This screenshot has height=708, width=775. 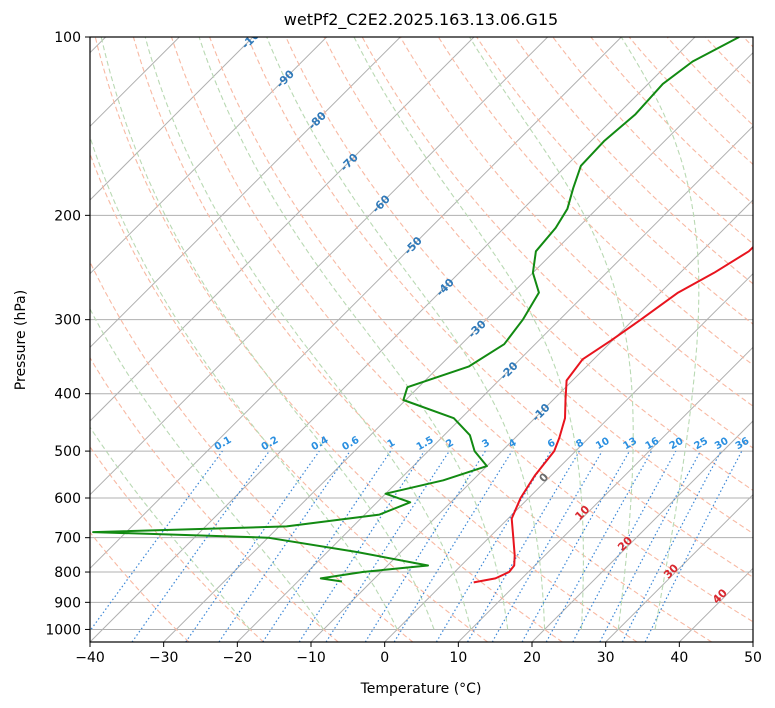 What do you see at coordinates (67, 539) in the screenshot?
I see `y-tick-label: 700` at bounding box center [67, 539].